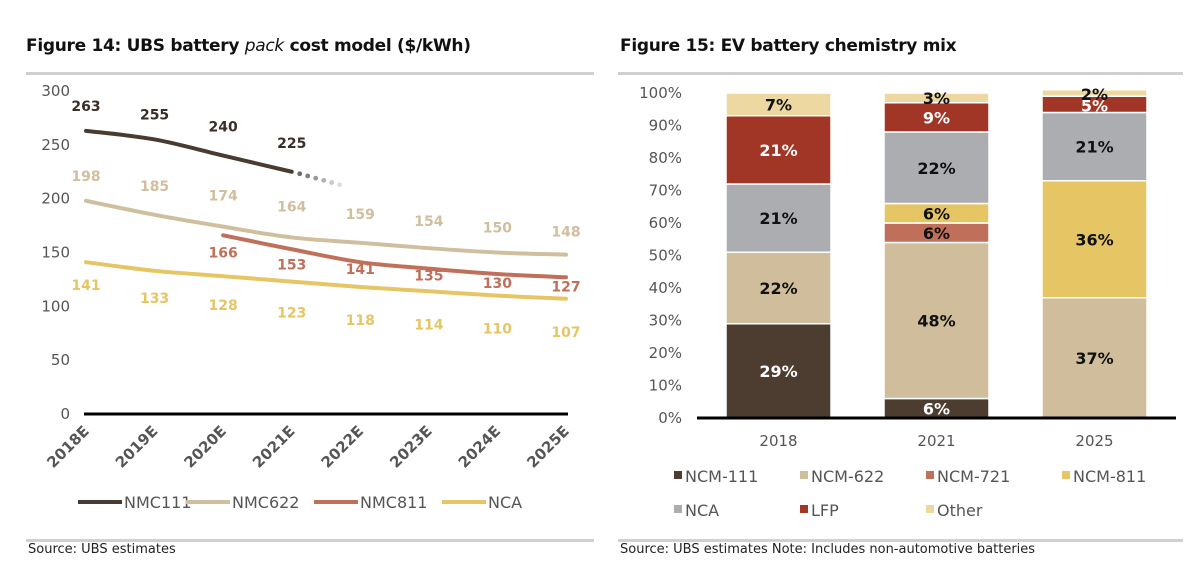 The image size is (1193, 580). What do you see at coordinates (936, 117) in the screenshot?
I see `bar-data-label: 9%` at bounding box center [936, 117].